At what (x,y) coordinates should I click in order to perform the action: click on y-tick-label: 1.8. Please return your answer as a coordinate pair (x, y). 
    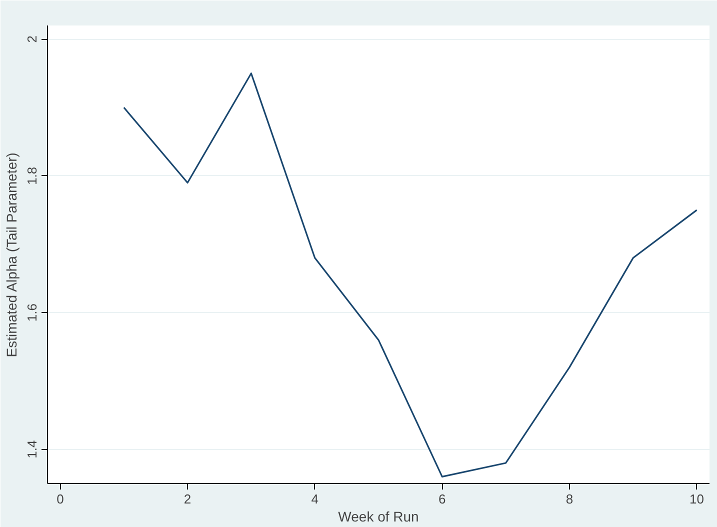
    Looking at the image, I should click on (32, 175).